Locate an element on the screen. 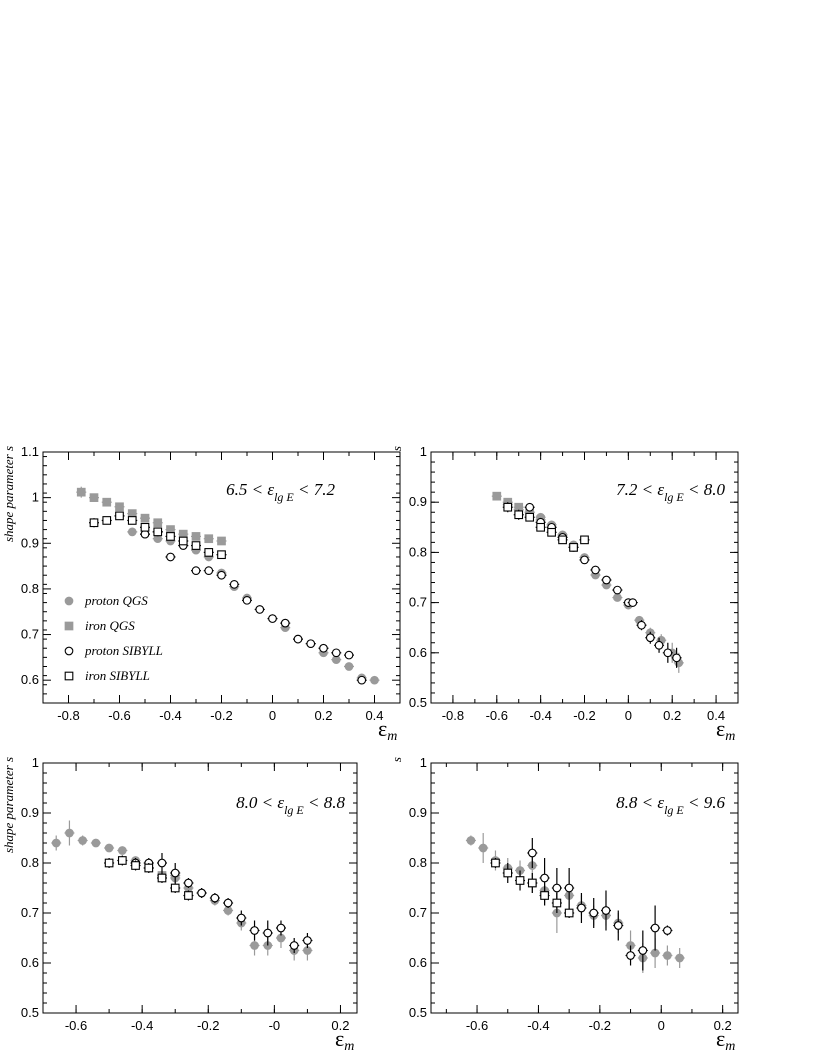 Image resolution: width=817 pixels, height=1058 pixels. energy-range-label-tail: < 7.2 is located at coordinates (315, 489).